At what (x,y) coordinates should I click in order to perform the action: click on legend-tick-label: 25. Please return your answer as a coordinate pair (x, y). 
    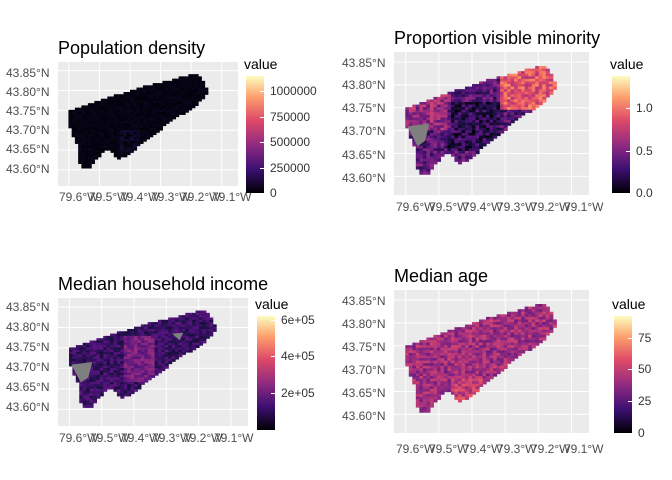
    Looking at the image, I should click on (645, 401).